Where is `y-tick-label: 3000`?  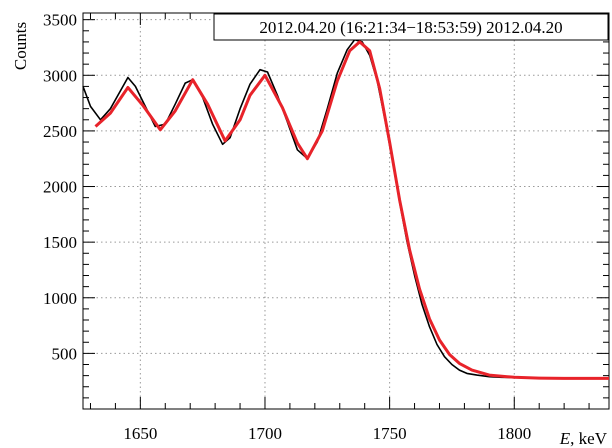
y-tick-label: 3000 is located at coordinates (60, 75).